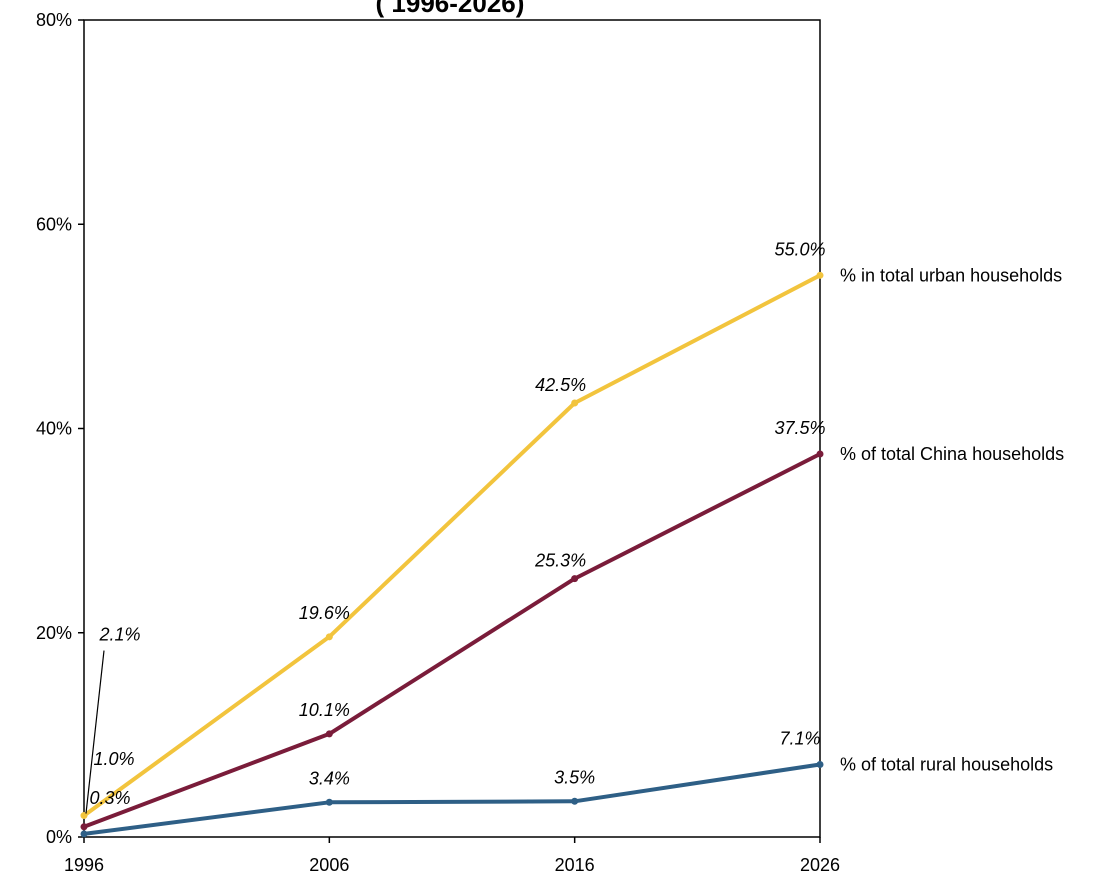 The width and height of the screenshot is (1097, 885). What do you see at coordinates (329, 778) in the screenshot?
I see `data-label: 3.4%` at bounding box center [329, 778].